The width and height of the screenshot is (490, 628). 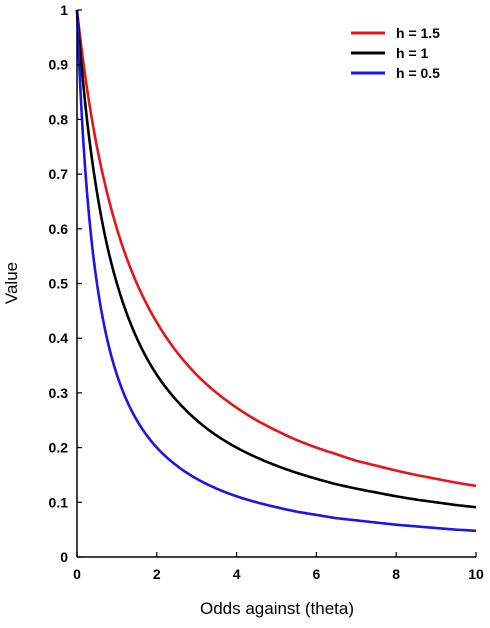 I want to click on y-tick-label: 0, so click(x=64, y=557).